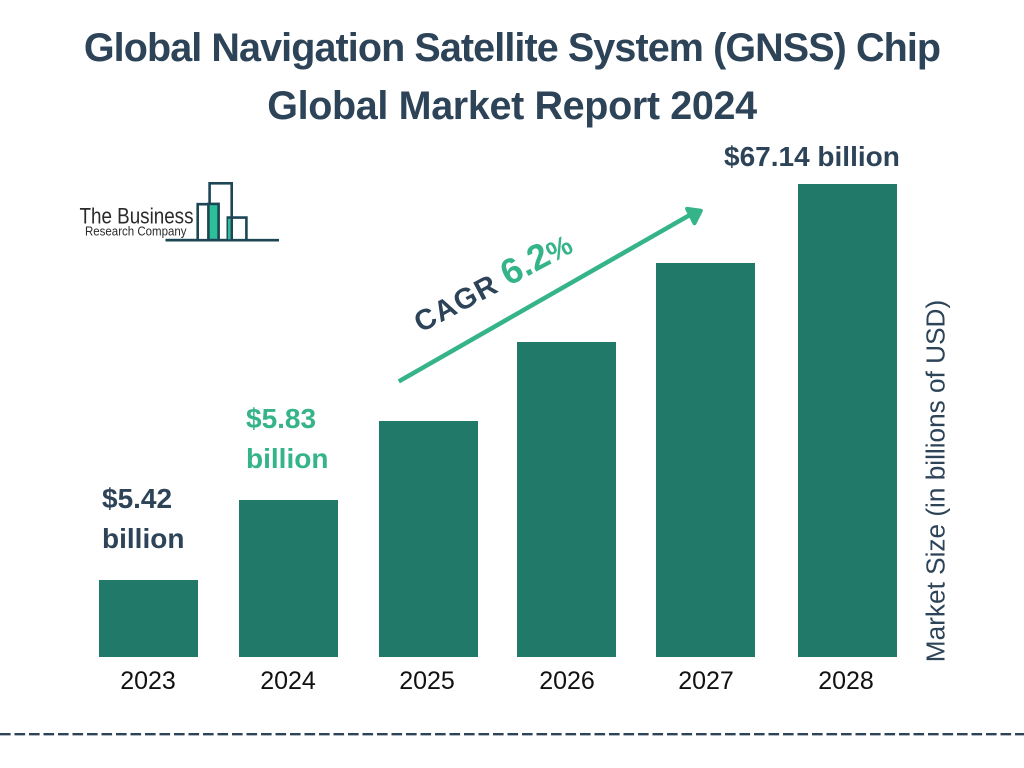 The height and width of the screenshot is (768, 1024). I want to click on svg-text: Research Company, so click(136, 231).